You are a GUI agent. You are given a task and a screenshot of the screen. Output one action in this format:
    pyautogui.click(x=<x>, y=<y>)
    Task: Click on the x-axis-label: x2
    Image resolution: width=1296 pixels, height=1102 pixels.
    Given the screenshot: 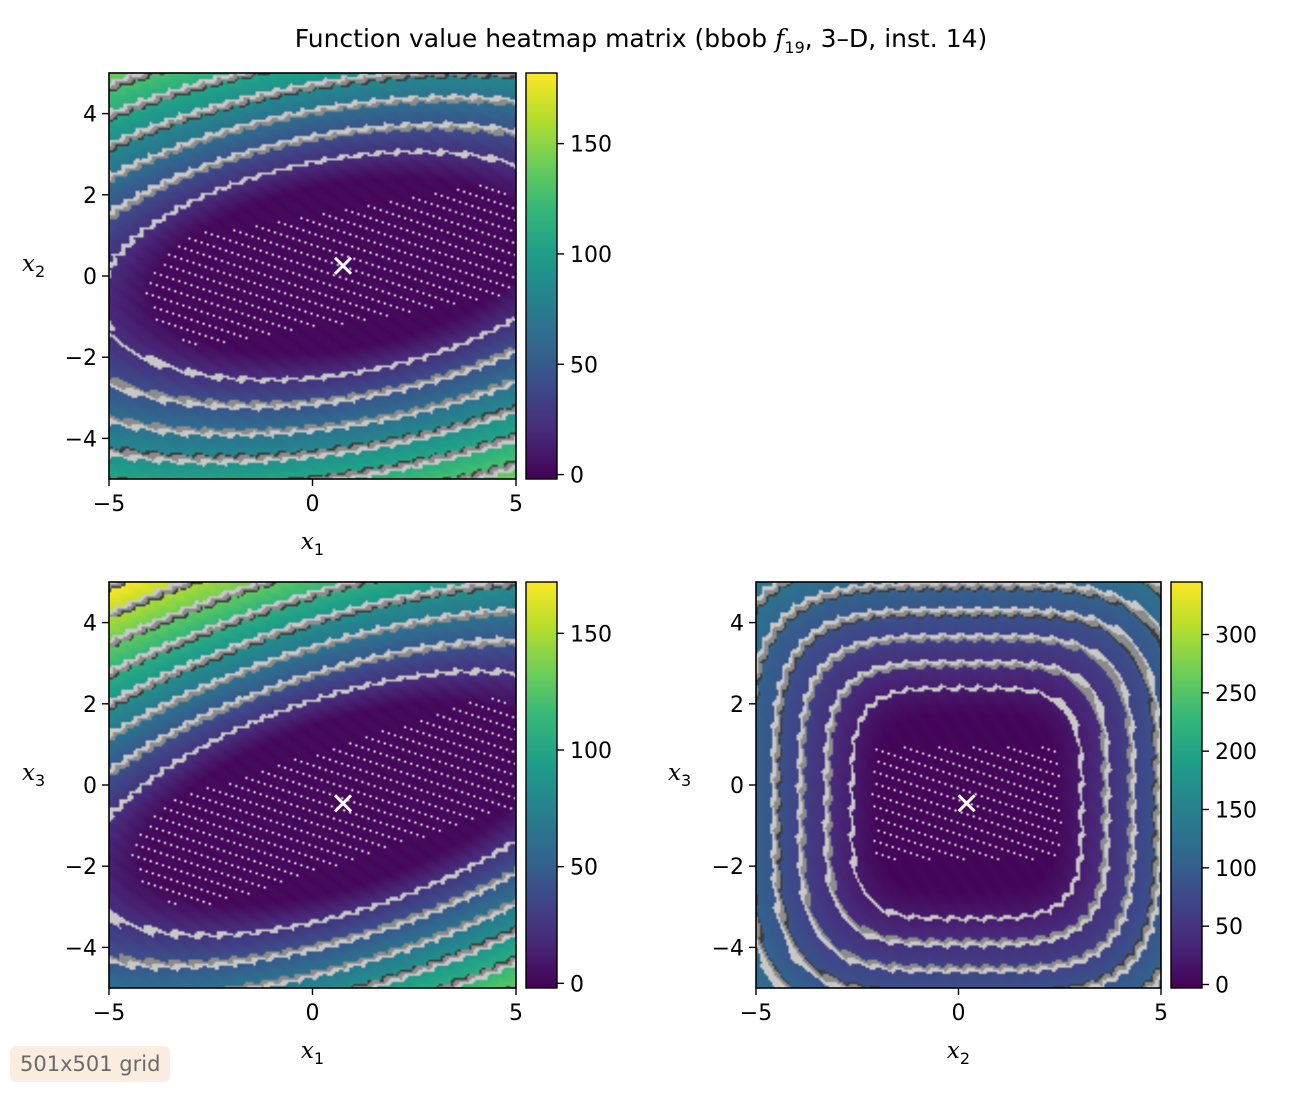 What is the action you would take?
    pyautogui.click(x=958, y=1053)
    